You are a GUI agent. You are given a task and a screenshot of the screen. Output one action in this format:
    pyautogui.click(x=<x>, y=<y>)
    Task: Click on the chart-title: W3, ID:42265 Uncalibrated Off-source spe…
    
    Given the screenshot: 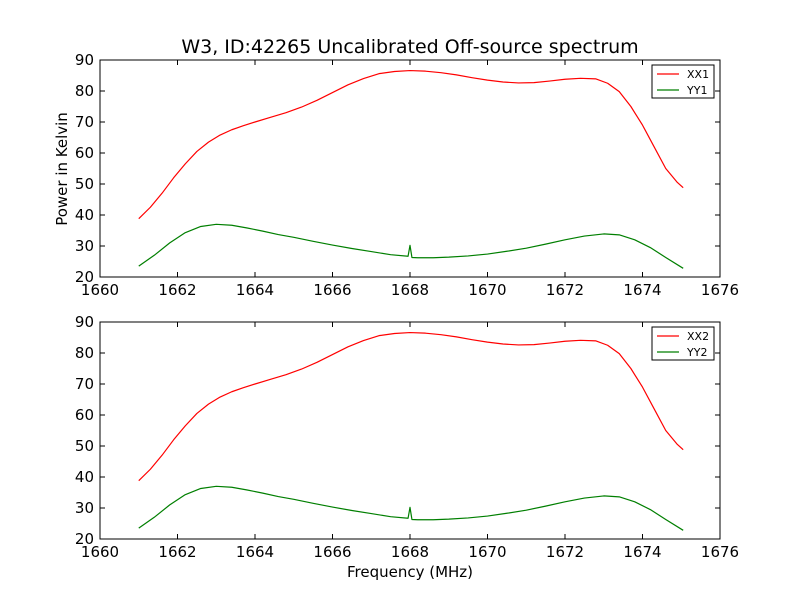 What is the action you would take?
    pyautogui.click(x=409, y=47)
    